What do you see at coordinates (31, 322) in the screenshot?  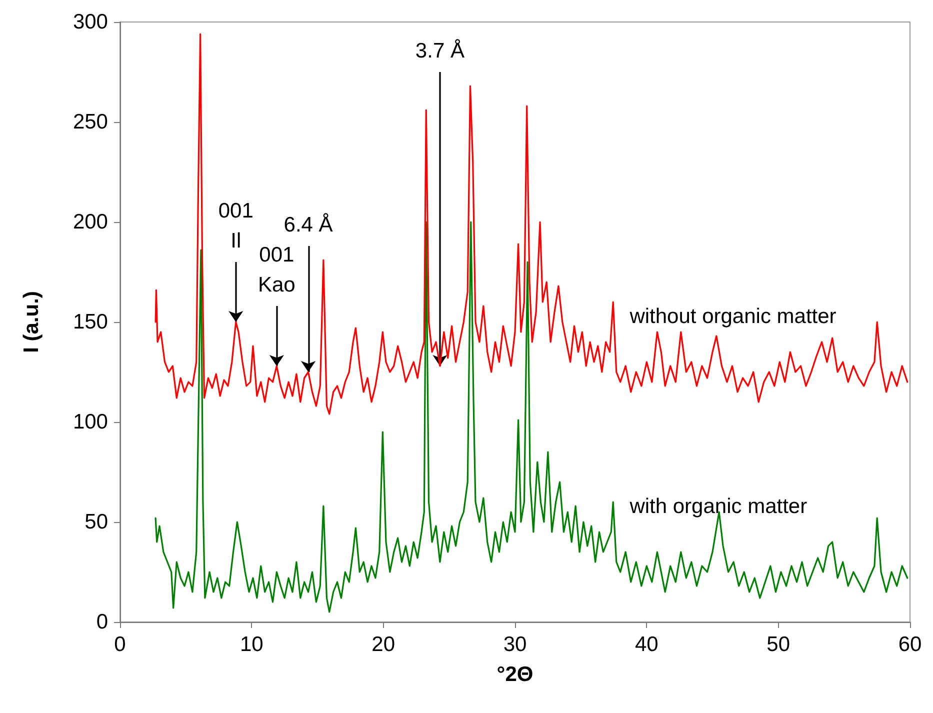 I see `y-axis-title: I (a.u.)` at bounding box center [31, 322].